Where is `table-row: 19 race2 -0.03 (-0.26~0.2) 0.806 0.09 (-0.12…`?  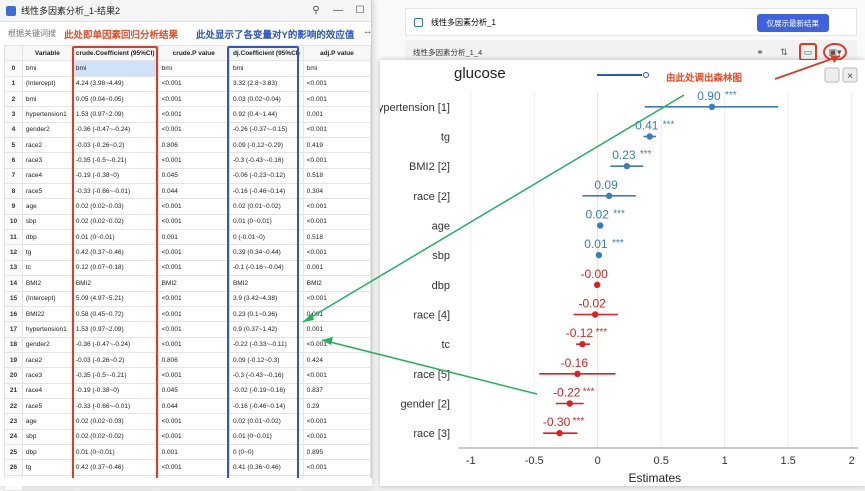 table-row: 19 race2 -0.03 (-0.26~0.2) 0.806 0.09 (-0.12… is located at coordinates (188, 360).